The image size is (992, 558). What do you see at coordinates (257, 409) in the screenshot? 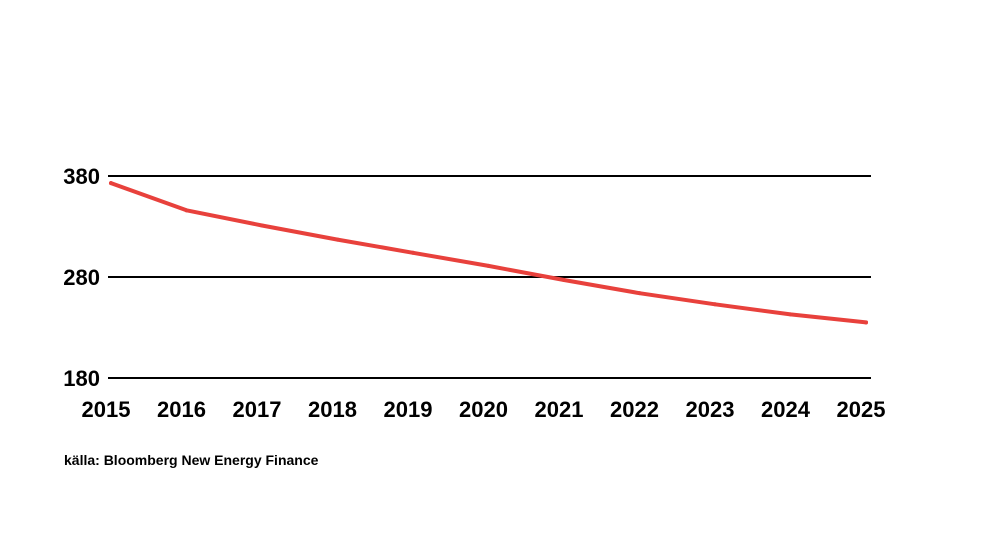
I see `x-tick-label: 2017` at bounding box center [257, 409].